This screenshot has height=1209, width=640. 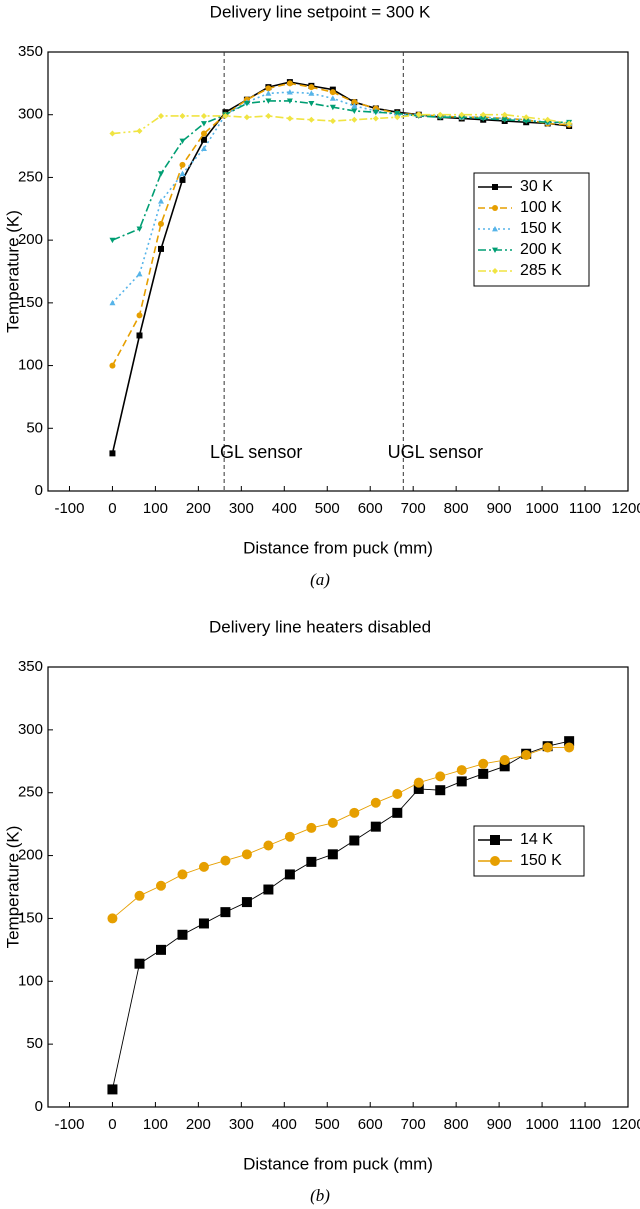 I want to click on y-tick-label: 350, so click(x=30, y=51).